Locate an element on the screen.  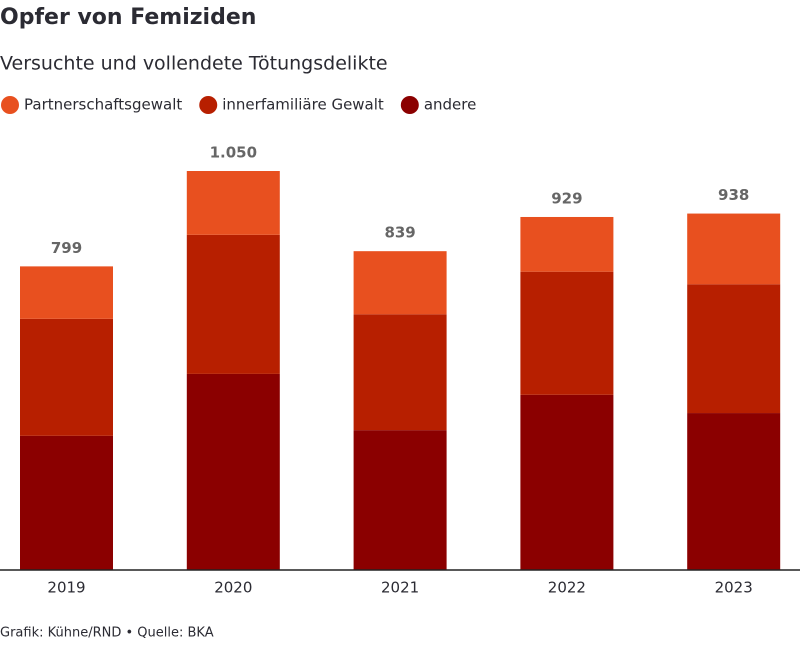
x-tick-label: 2021 is located at coordinates (400, 588).